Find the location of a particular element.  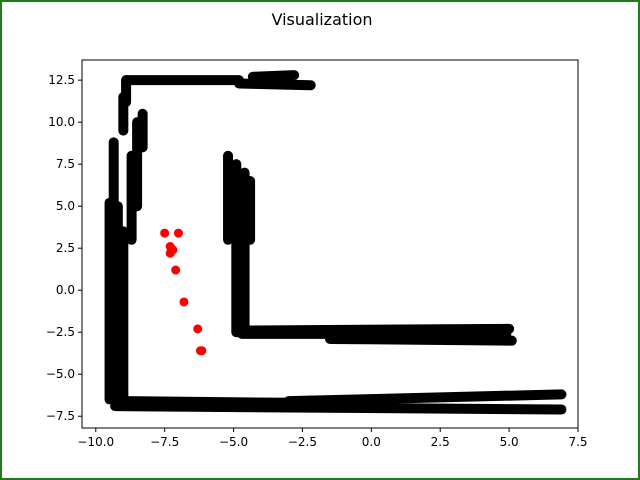

y-tick-label-8: 12.5 is located at coordinates (61, 80).